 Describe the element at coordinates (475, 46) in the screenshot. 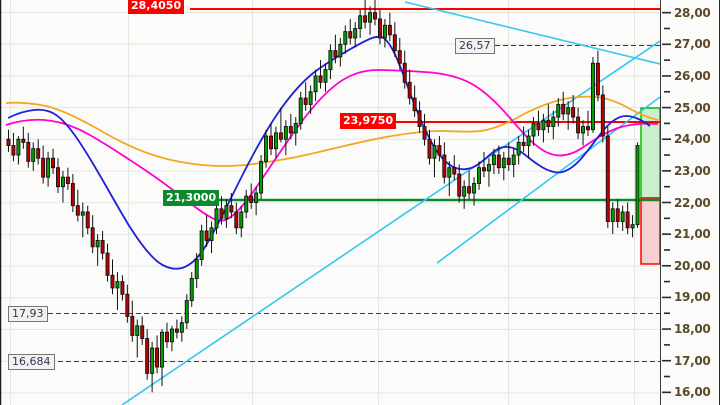

I see `label-price-marker-upper: 26,57` at that location.